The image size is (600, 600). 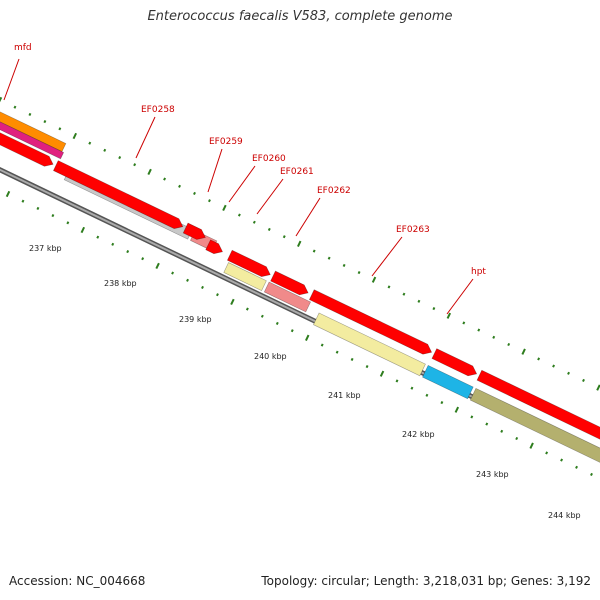 I want to click on gene-label-mfd: mfd, so click(x=23, y=48).